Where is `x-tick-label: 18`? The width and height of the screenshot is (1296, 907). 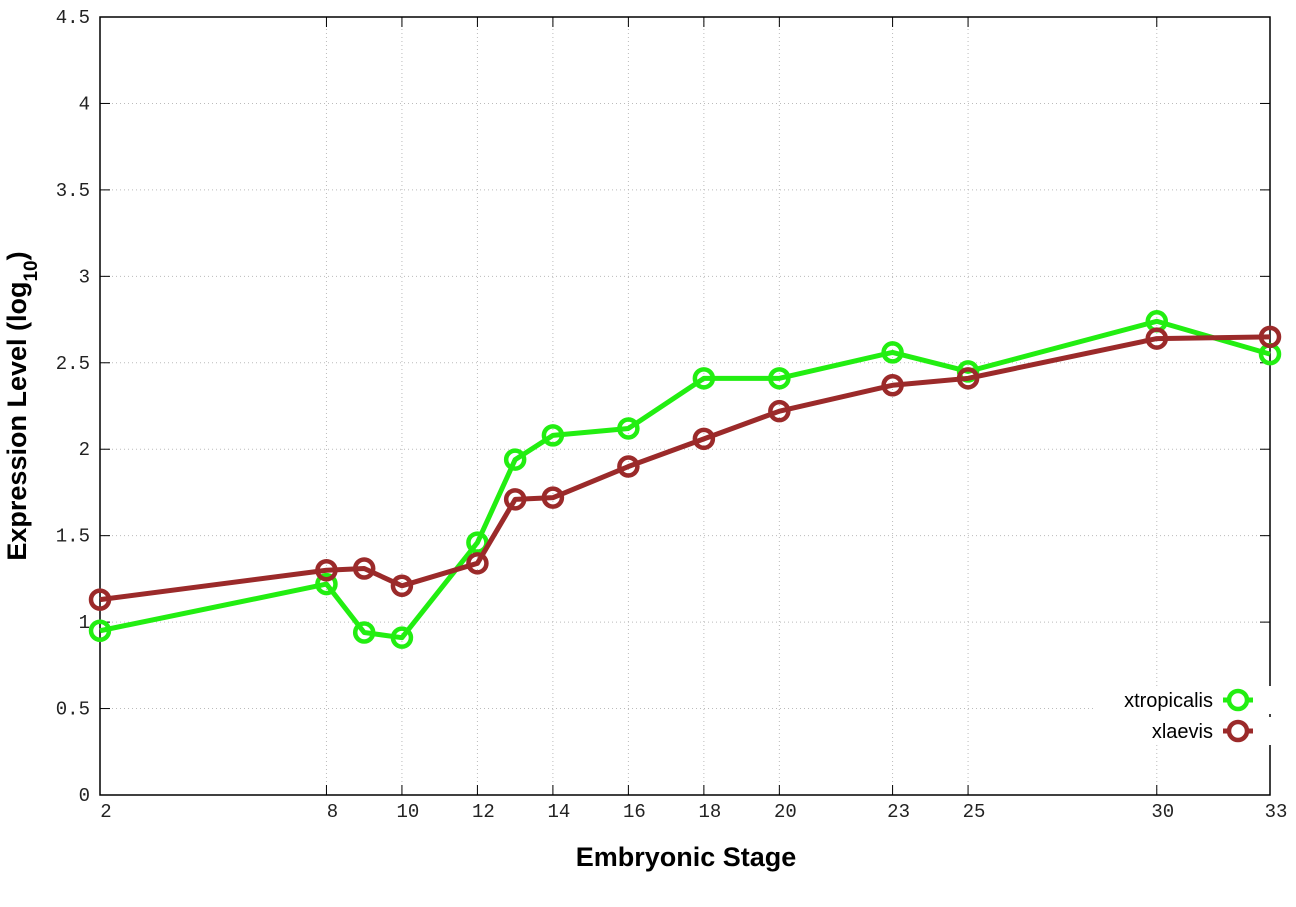 x-tick-label: 18 is located at coordinates (709, 812).